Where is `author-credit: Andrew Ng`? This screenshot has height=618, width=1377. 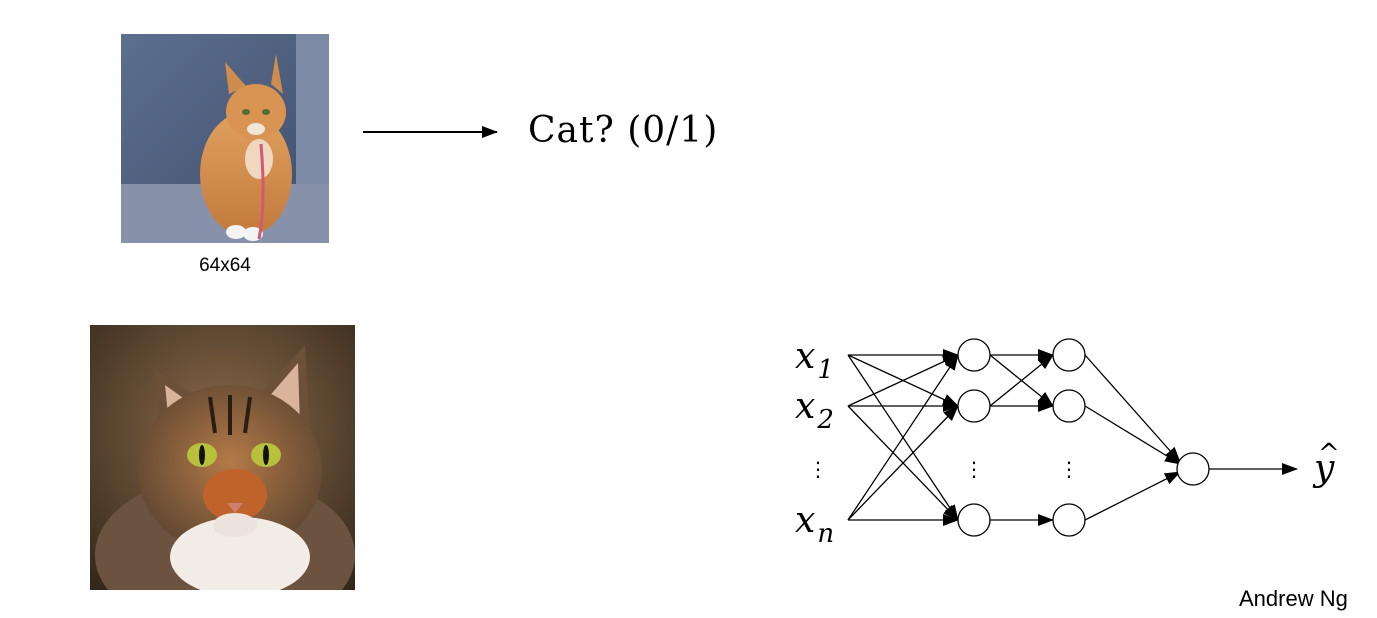
author-credit: Andrew Ng is located at coordinates (1293, 598).